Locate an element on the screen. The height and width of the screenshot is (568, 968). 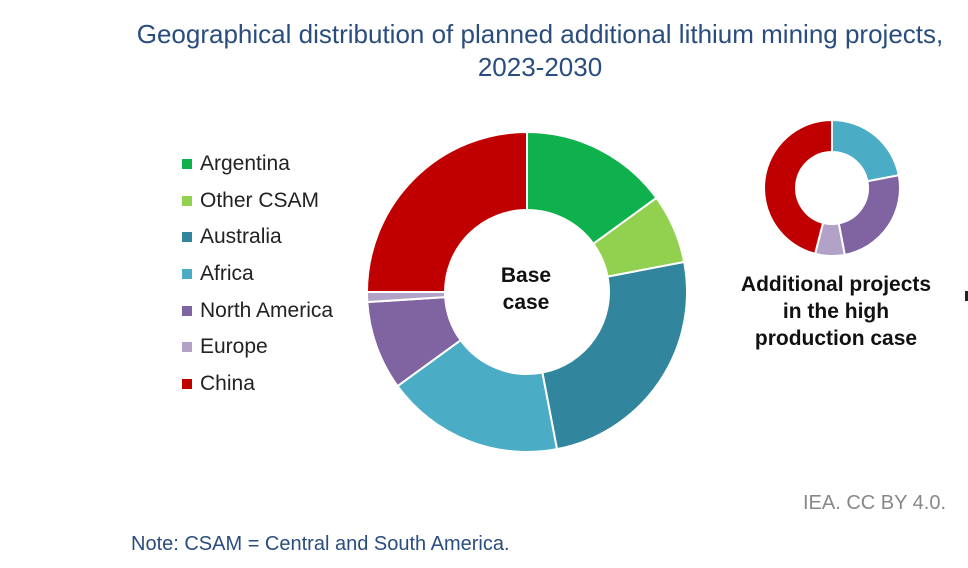
legend-item-other-csam: Other CSAM is located at coordinates (257, 201).